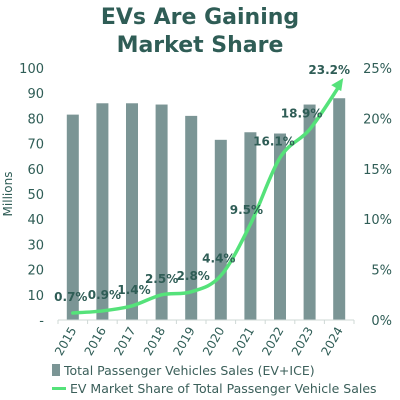 Image resolution: width=400 pixels, height=400 pixels. What do you see at coordinates (8, 194) in the screenshot?
I see `y-axis-label: Millions` at bounding box center [8, 194].